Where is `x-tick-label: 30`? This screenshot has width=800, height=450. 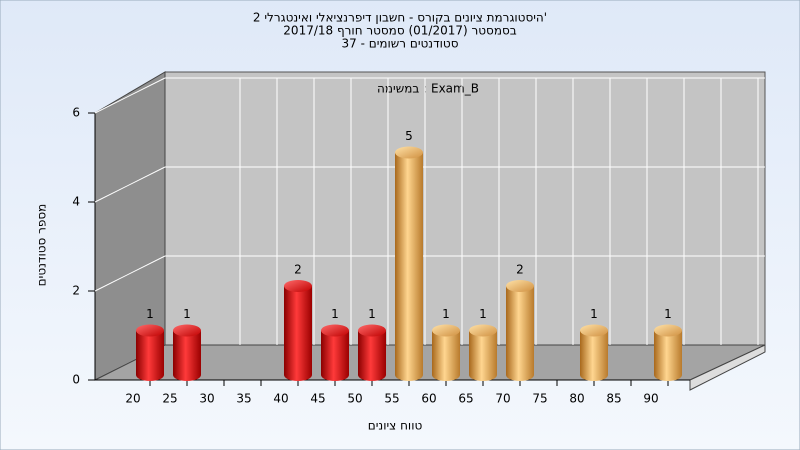
x-tick-label: 30 is located at coordinates (206, 399).